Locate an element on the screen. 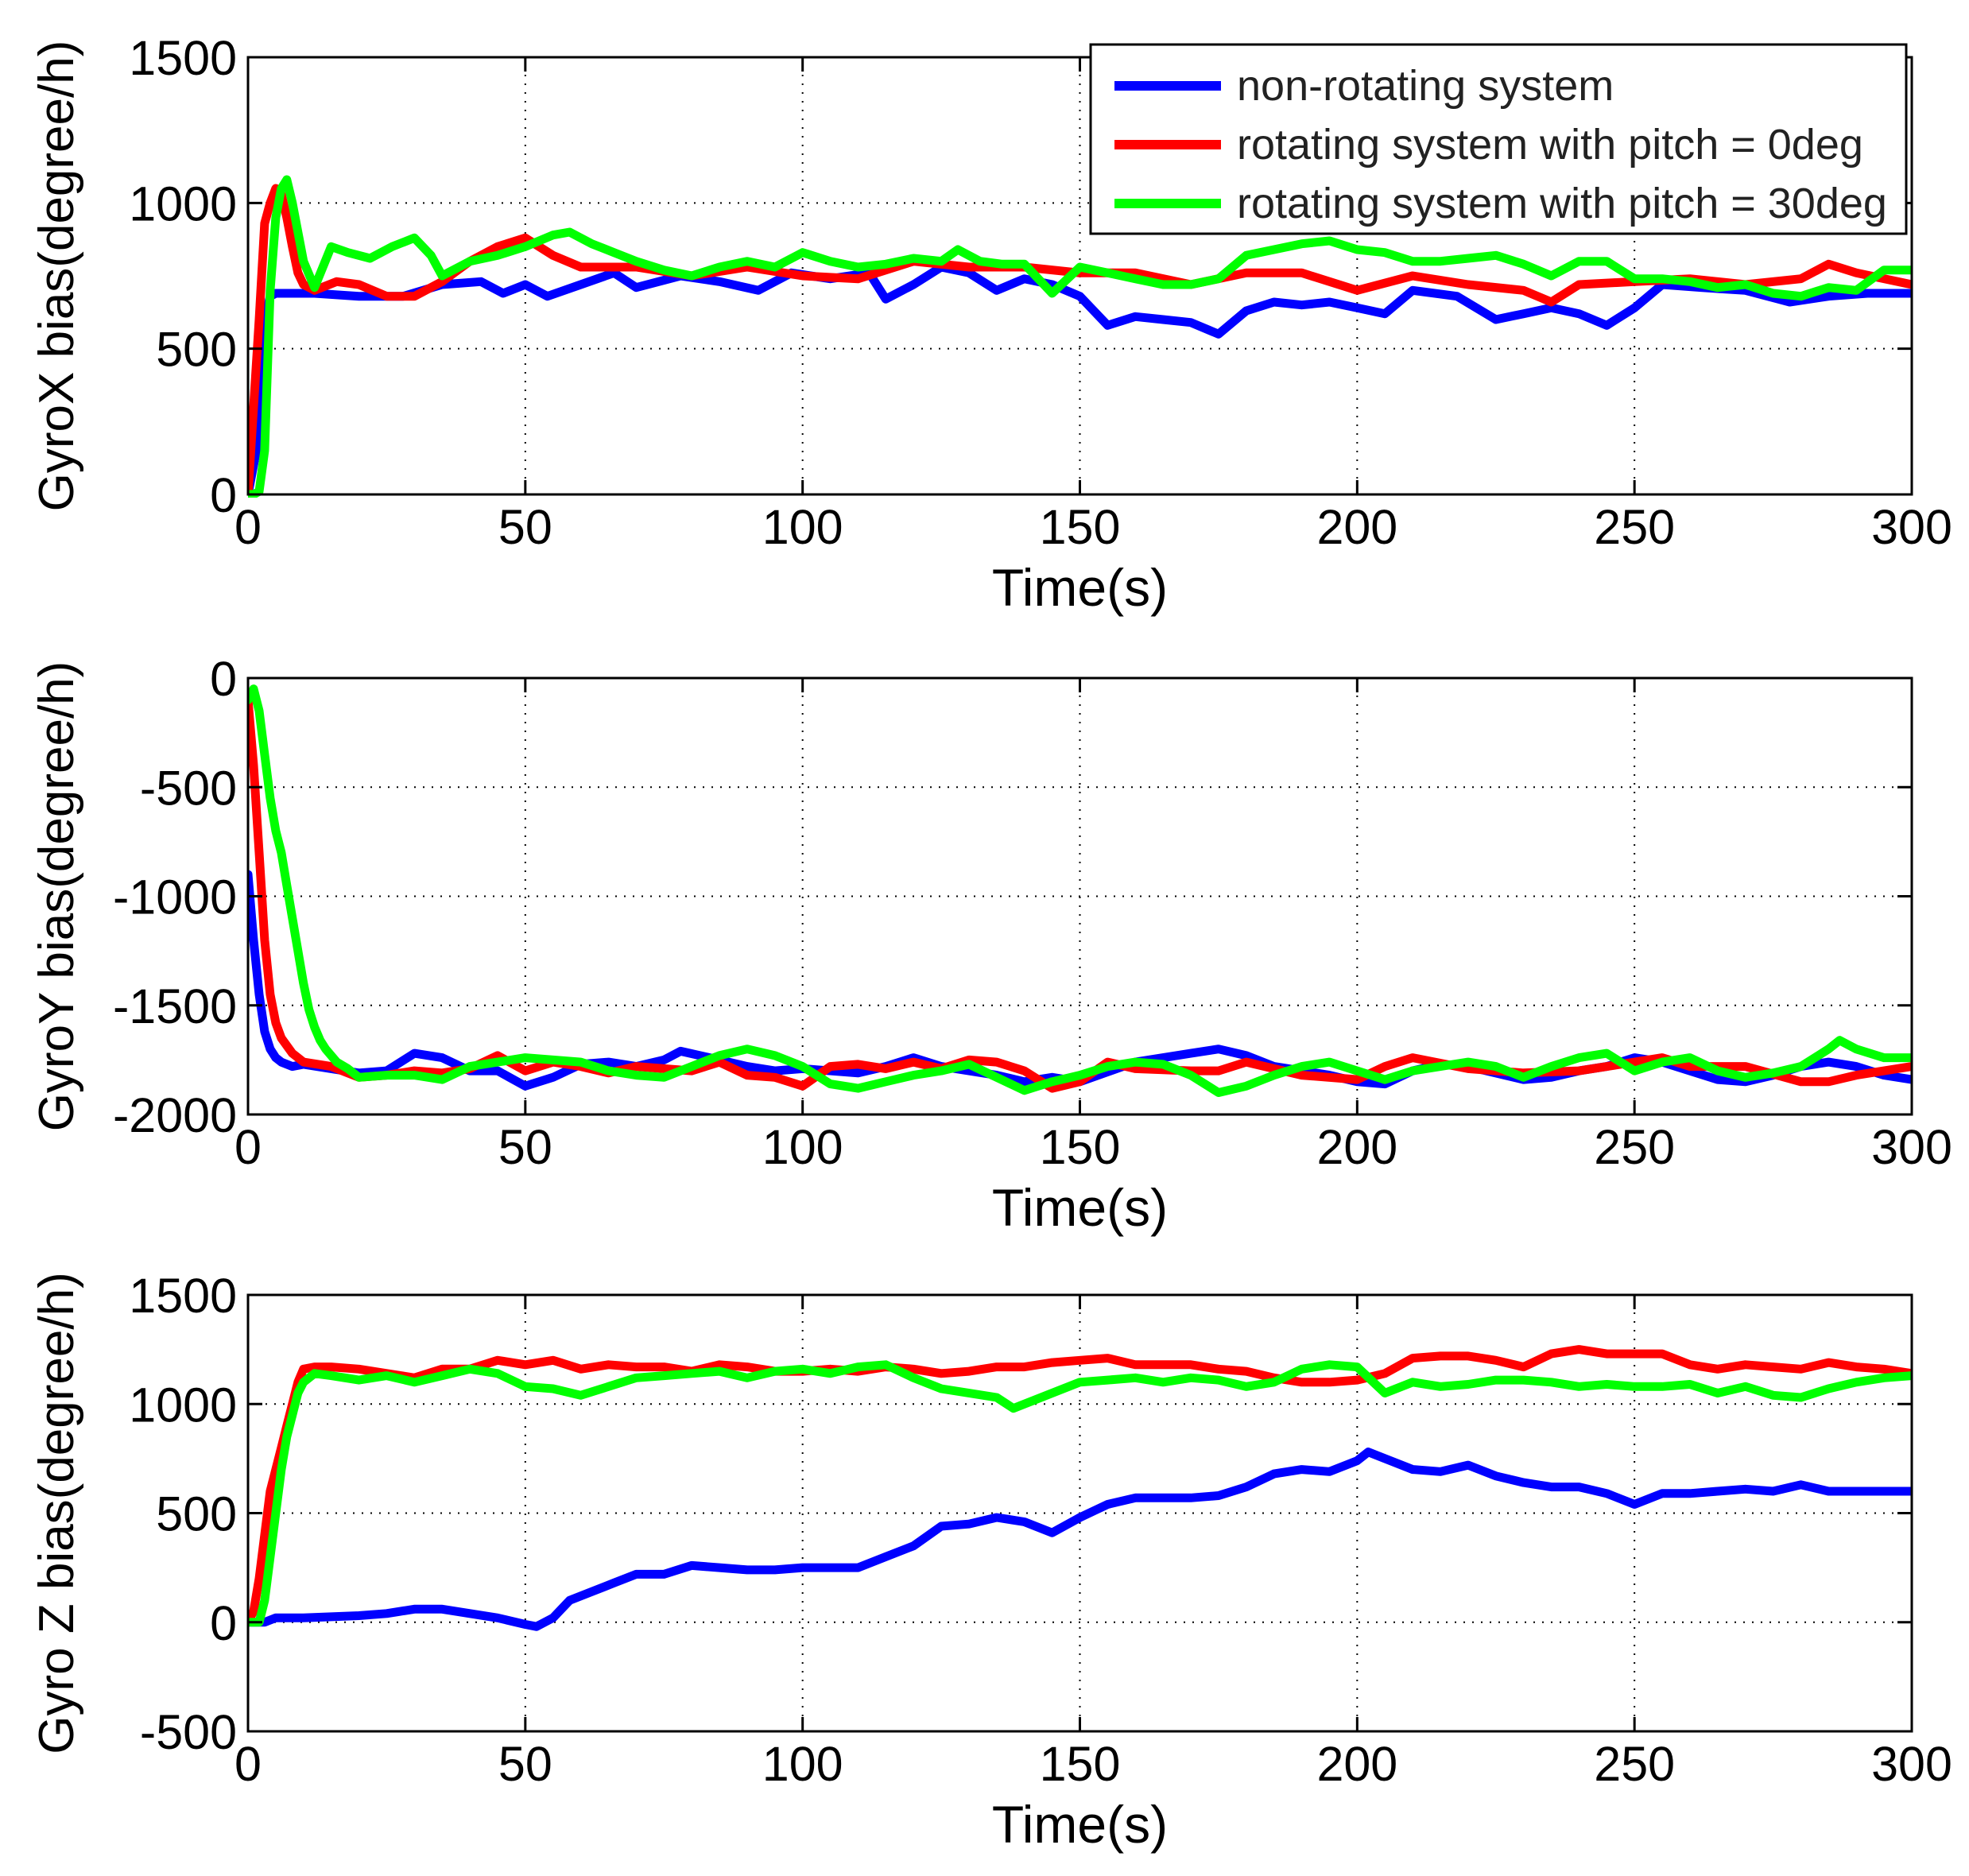 The width and height of the screenshot is (1969, 1876). y-axis-label: GyroY bias(degree/h) is located at coordinates (56, 896).